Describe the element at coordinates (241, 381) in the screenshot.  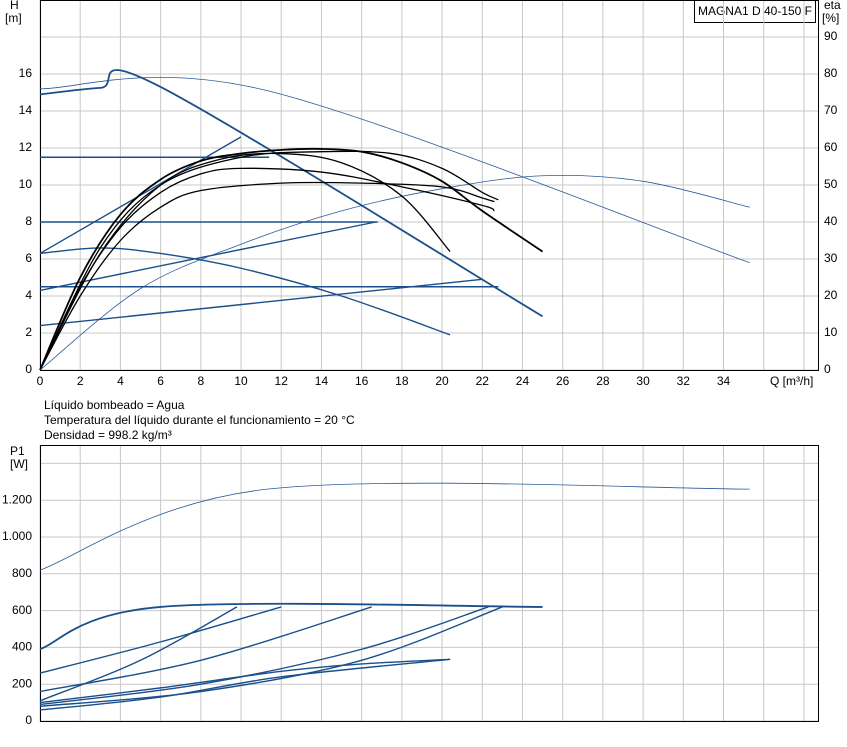
I see `x-tick-label: 10` at that location.